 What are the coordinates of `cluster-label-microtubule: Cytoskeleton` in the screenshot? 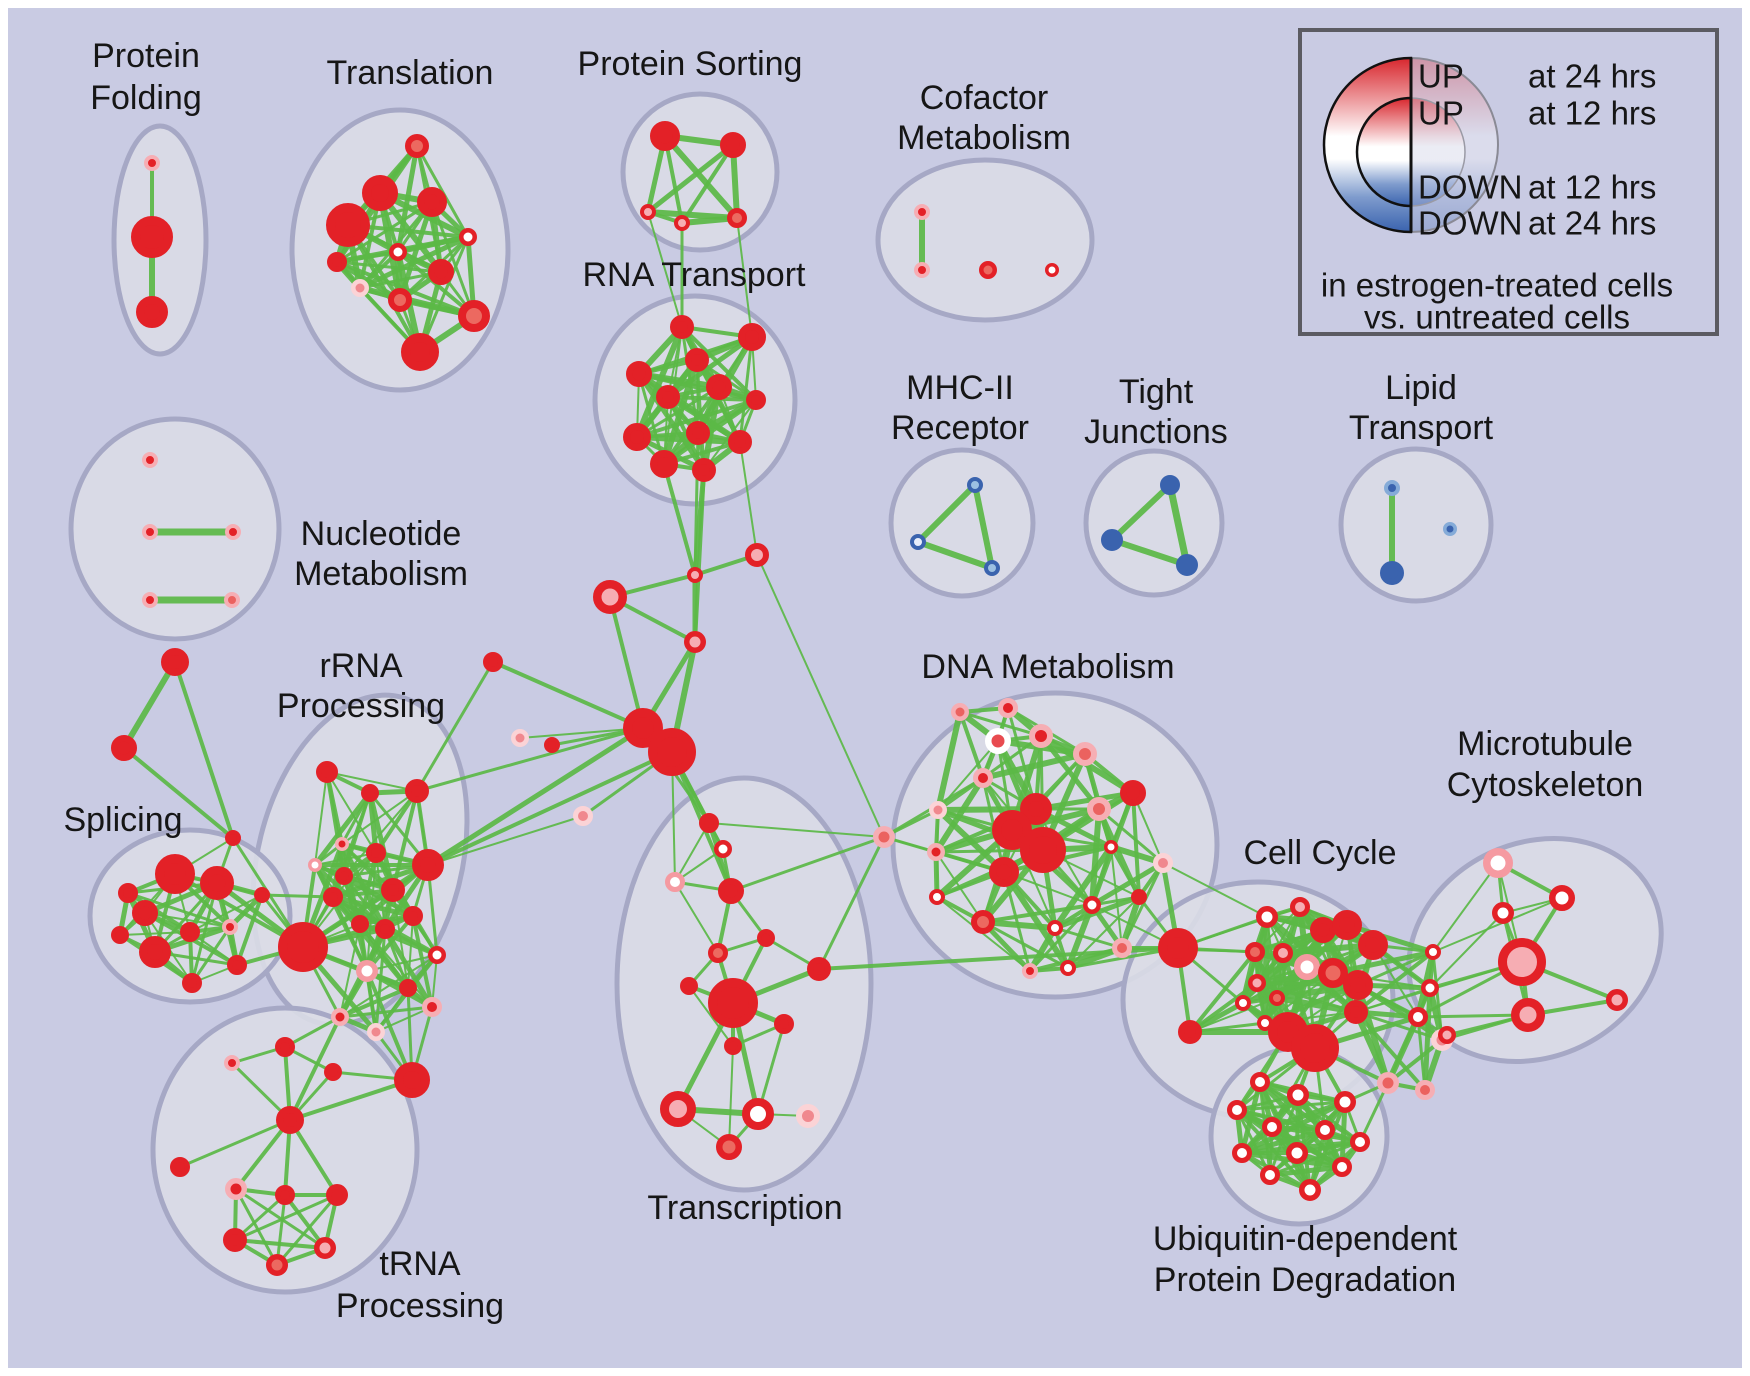 It's located at (1545, 785).